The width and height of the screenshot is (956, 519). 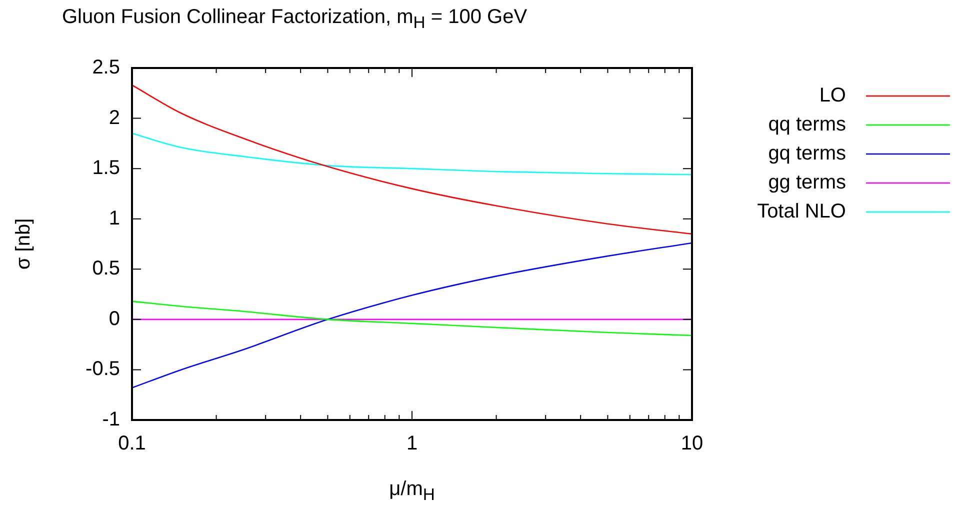 I want to click on y-tick-label: 0.5, so click(x=106, y=269).